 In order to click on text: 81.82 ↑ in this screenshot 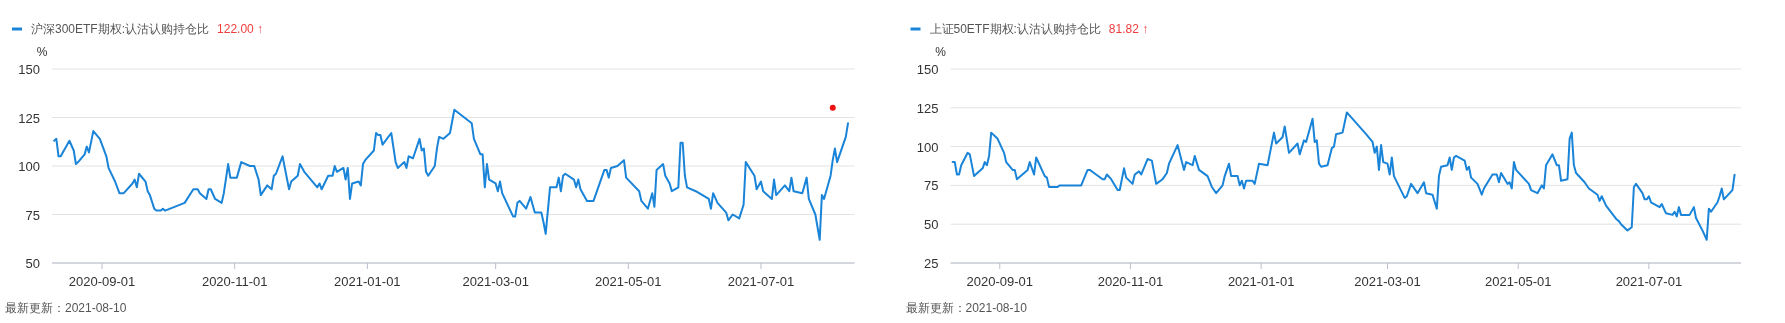, I will do `click(1128, 29)`.